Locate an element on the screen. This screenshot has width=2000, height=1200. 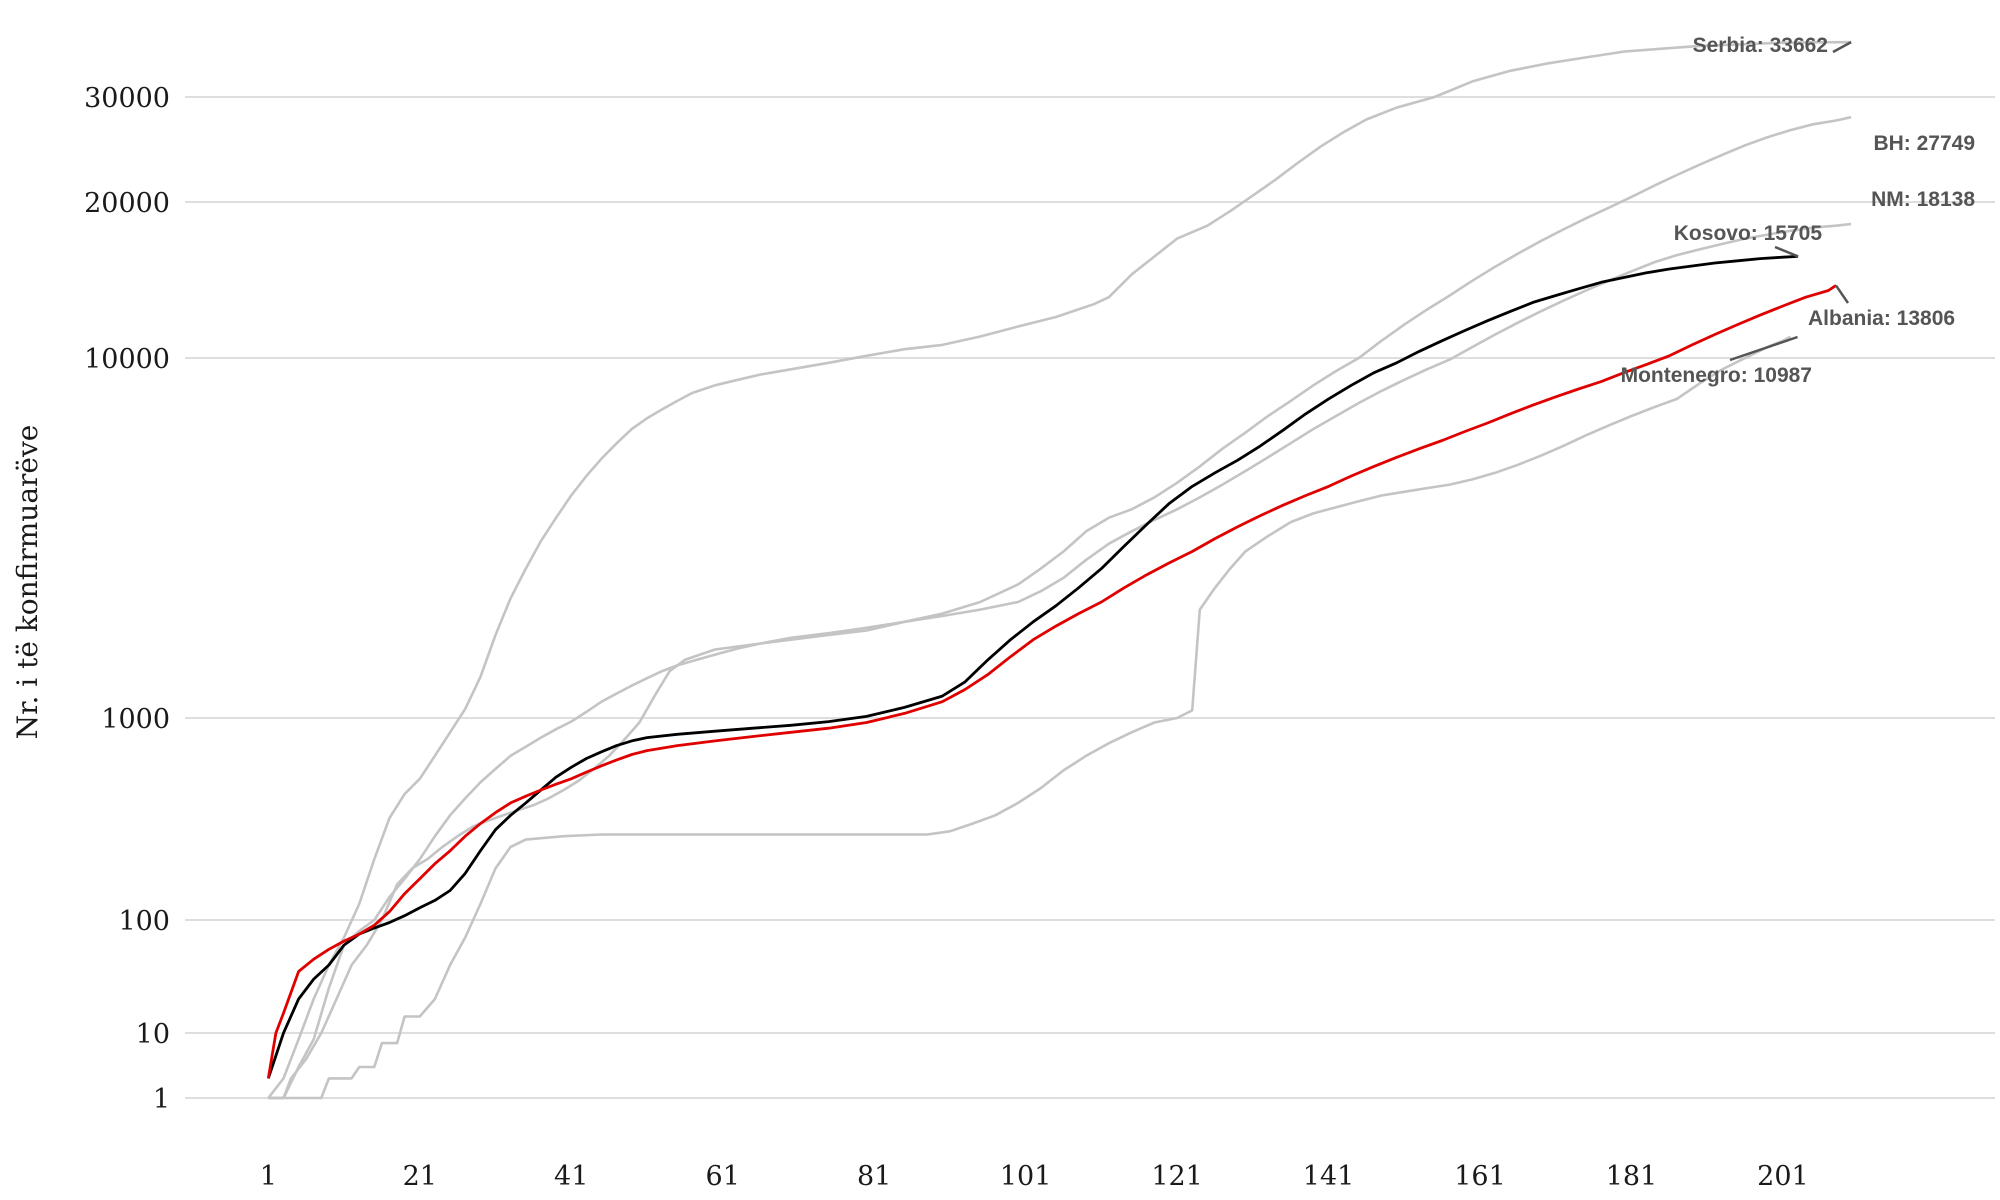
leader-line-albania is located at coordinates (1842, 294).